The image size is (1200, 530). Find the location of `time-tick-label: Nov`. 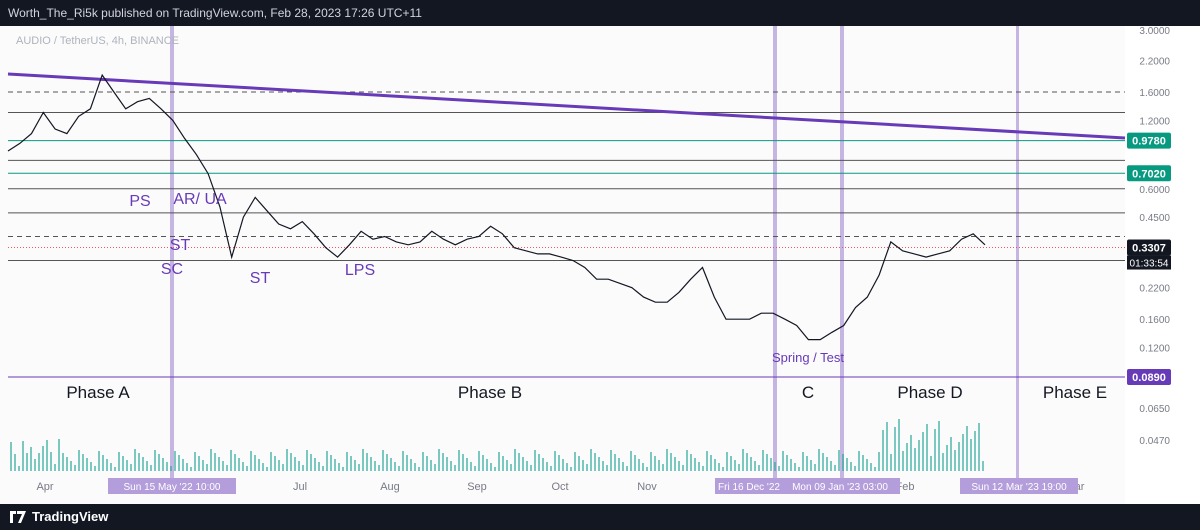

time-tick-label: Nov is located at coordinates (647, 487).